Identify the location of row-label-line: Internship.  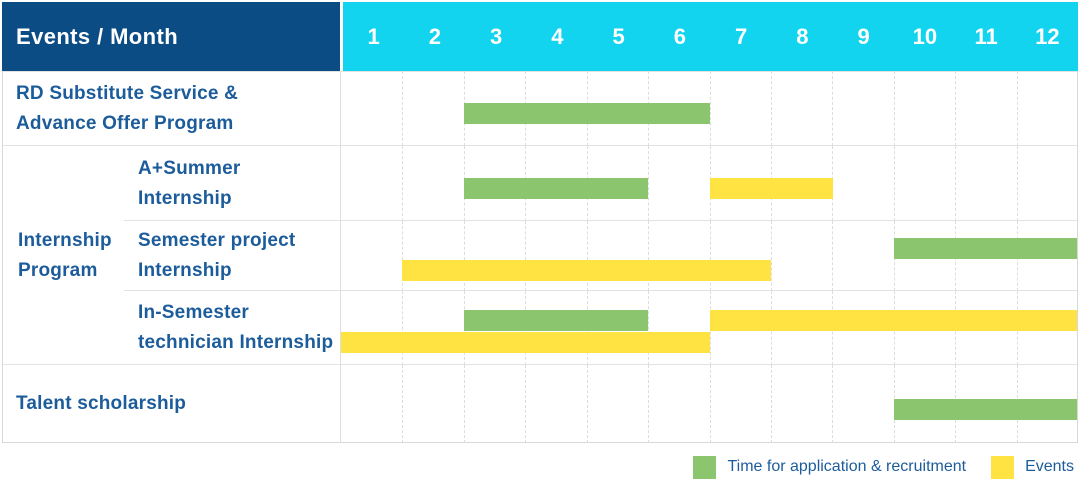
(65, 240).